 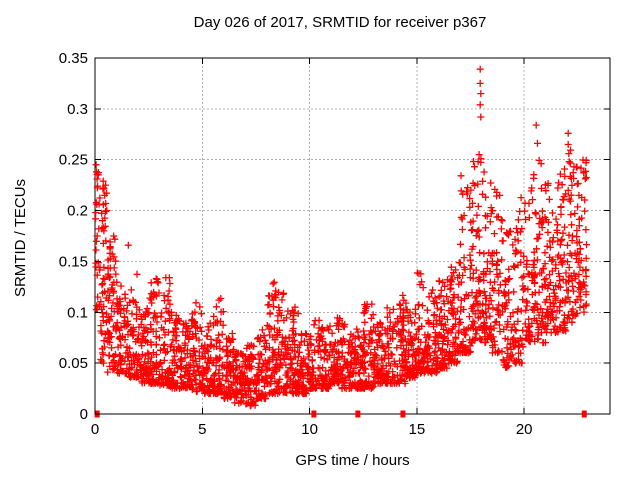 What do you see at coordinates (524, 429) in the screenshot?
I see `x-tick-label: 20` at bounding box center [524, 429].